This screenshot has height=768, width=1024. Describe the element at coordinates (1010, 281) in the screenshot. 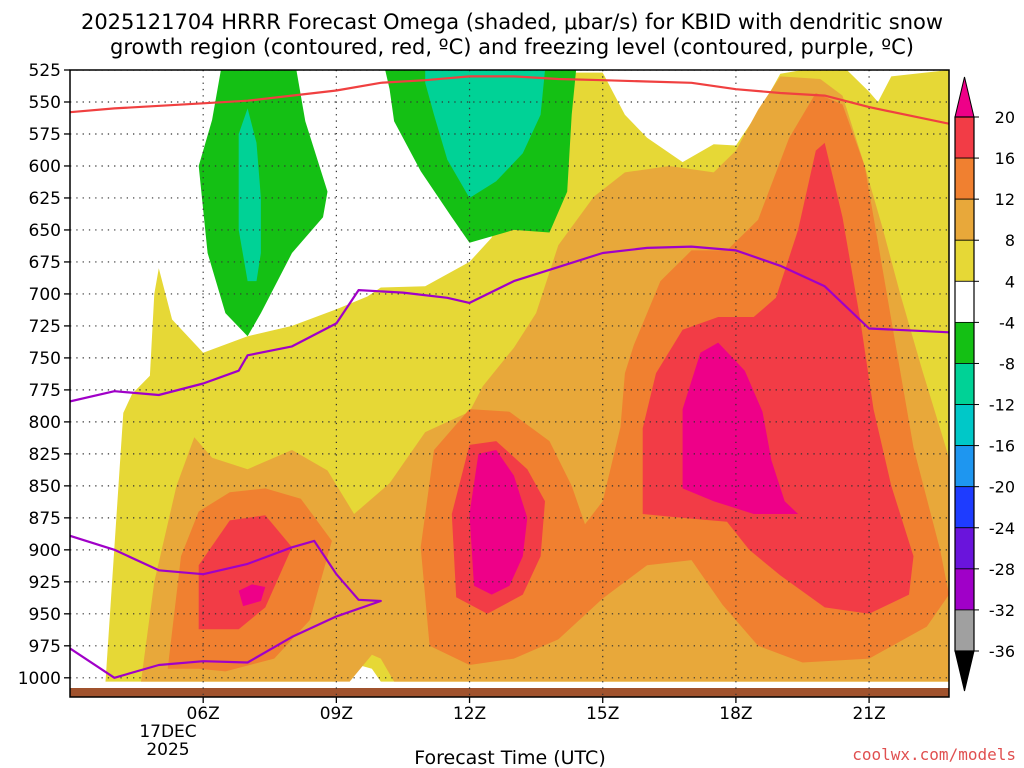

I see `colorbar-label-4: 4` at that location.